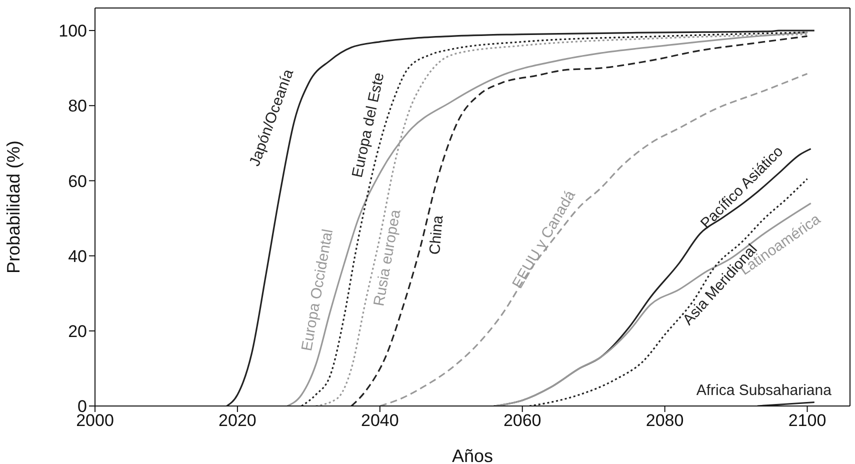 Image resolution: width=855 pixels, height=464 pixels. What do you see at coordinates (436, 235) in the screenshot?
I see `text: China` at bounding box center [436, 235].